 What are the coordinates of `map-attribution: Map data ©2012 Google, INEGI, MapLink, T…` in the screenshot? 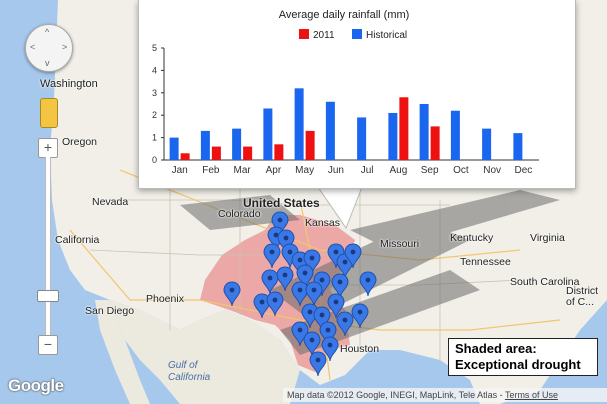 It's located at (445, 395).